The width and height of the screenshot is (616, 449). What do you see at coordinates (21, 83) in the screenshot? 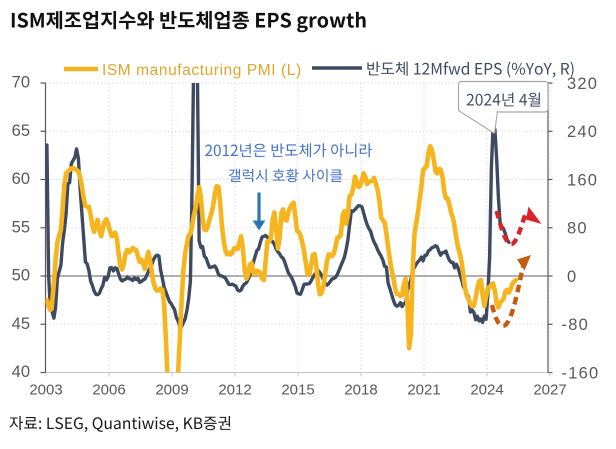
I see `svg-text: 70` at bounding box center [21, 83].